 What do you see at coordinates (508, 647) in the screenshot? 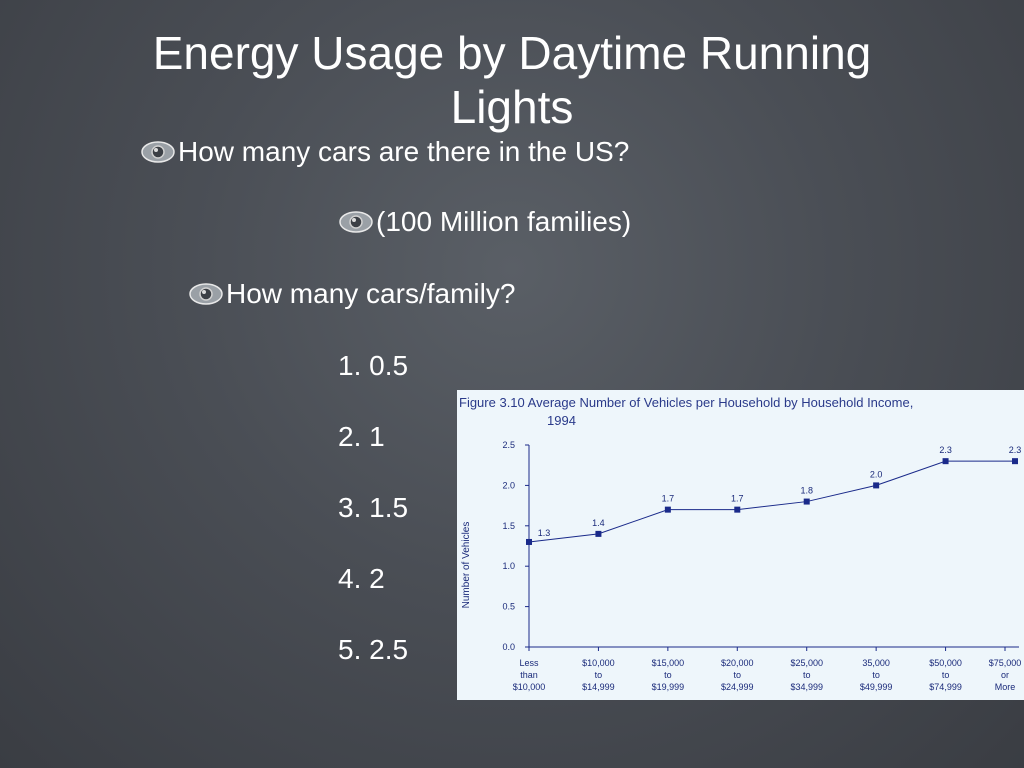
I see `y-tick-label: 0.0` at bounding box center [508, 647].